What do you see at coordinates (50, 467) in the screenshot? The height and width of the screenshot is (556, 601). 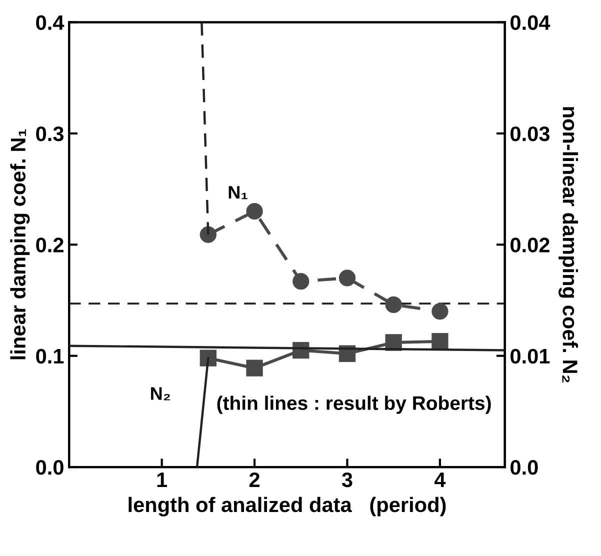 I see `y-tick-label: 0.0` at bounding box center [50, 467].